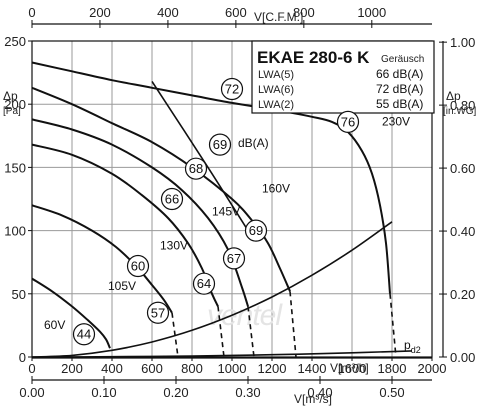 This screenshot has height=407, width=487. Describe the element at coordinates (168, 12) in the screenshot. I see `x-top-tick-label: 400` at that location.